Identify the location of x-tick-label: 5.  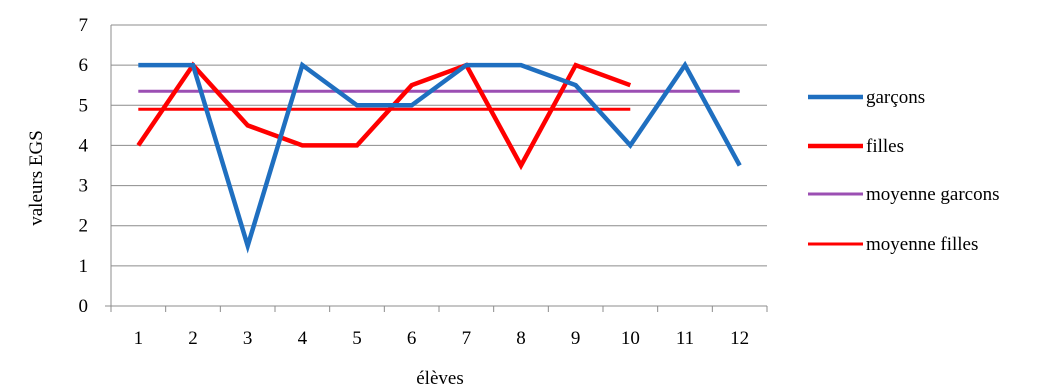
(357, 338).